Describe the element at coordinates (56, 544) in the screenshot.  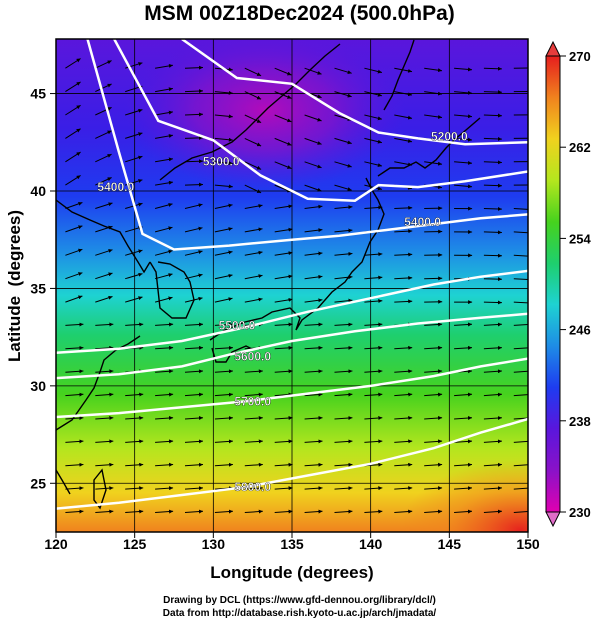
I see `x-tick-label: 120` at that location.